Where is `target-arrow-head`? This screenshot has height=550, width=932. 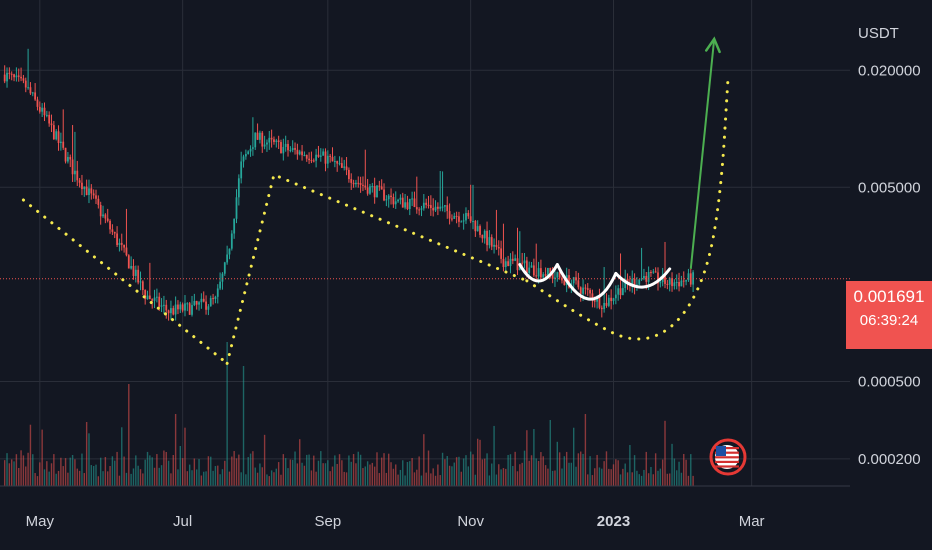
target-arrow-head is located at coordinates (713, 45).